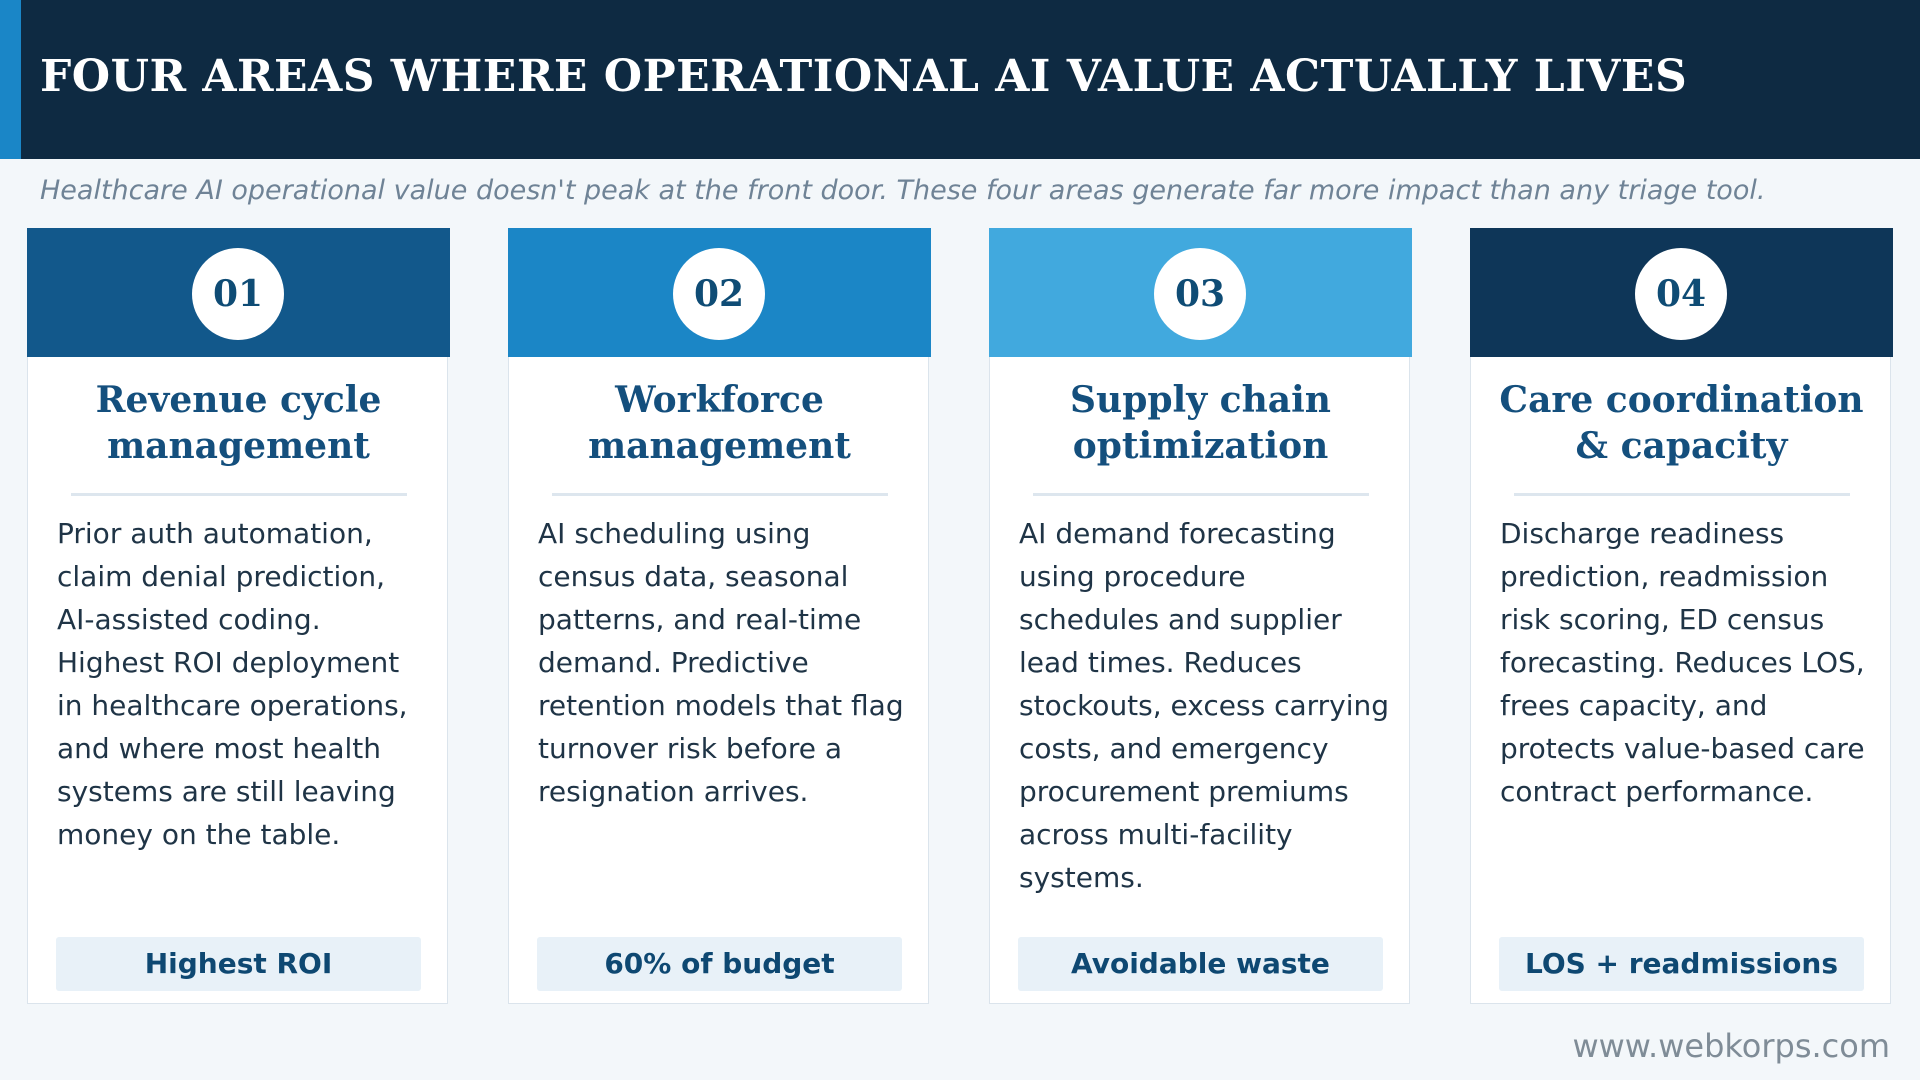 The image size is (1920, 1080). Describe the element at coordinates (1681, 964) in the screenshot. I see `card-tag: LOS + readmissions` at that location.